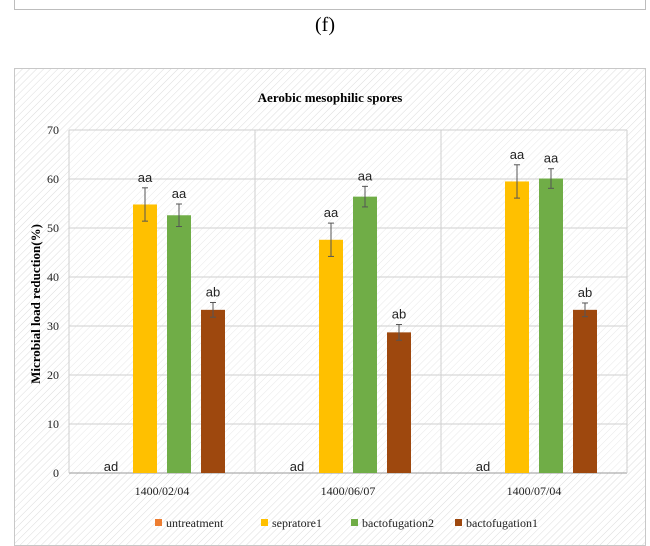  I want to click on x-tick-label: 1400/02/04, so click(162, 491).